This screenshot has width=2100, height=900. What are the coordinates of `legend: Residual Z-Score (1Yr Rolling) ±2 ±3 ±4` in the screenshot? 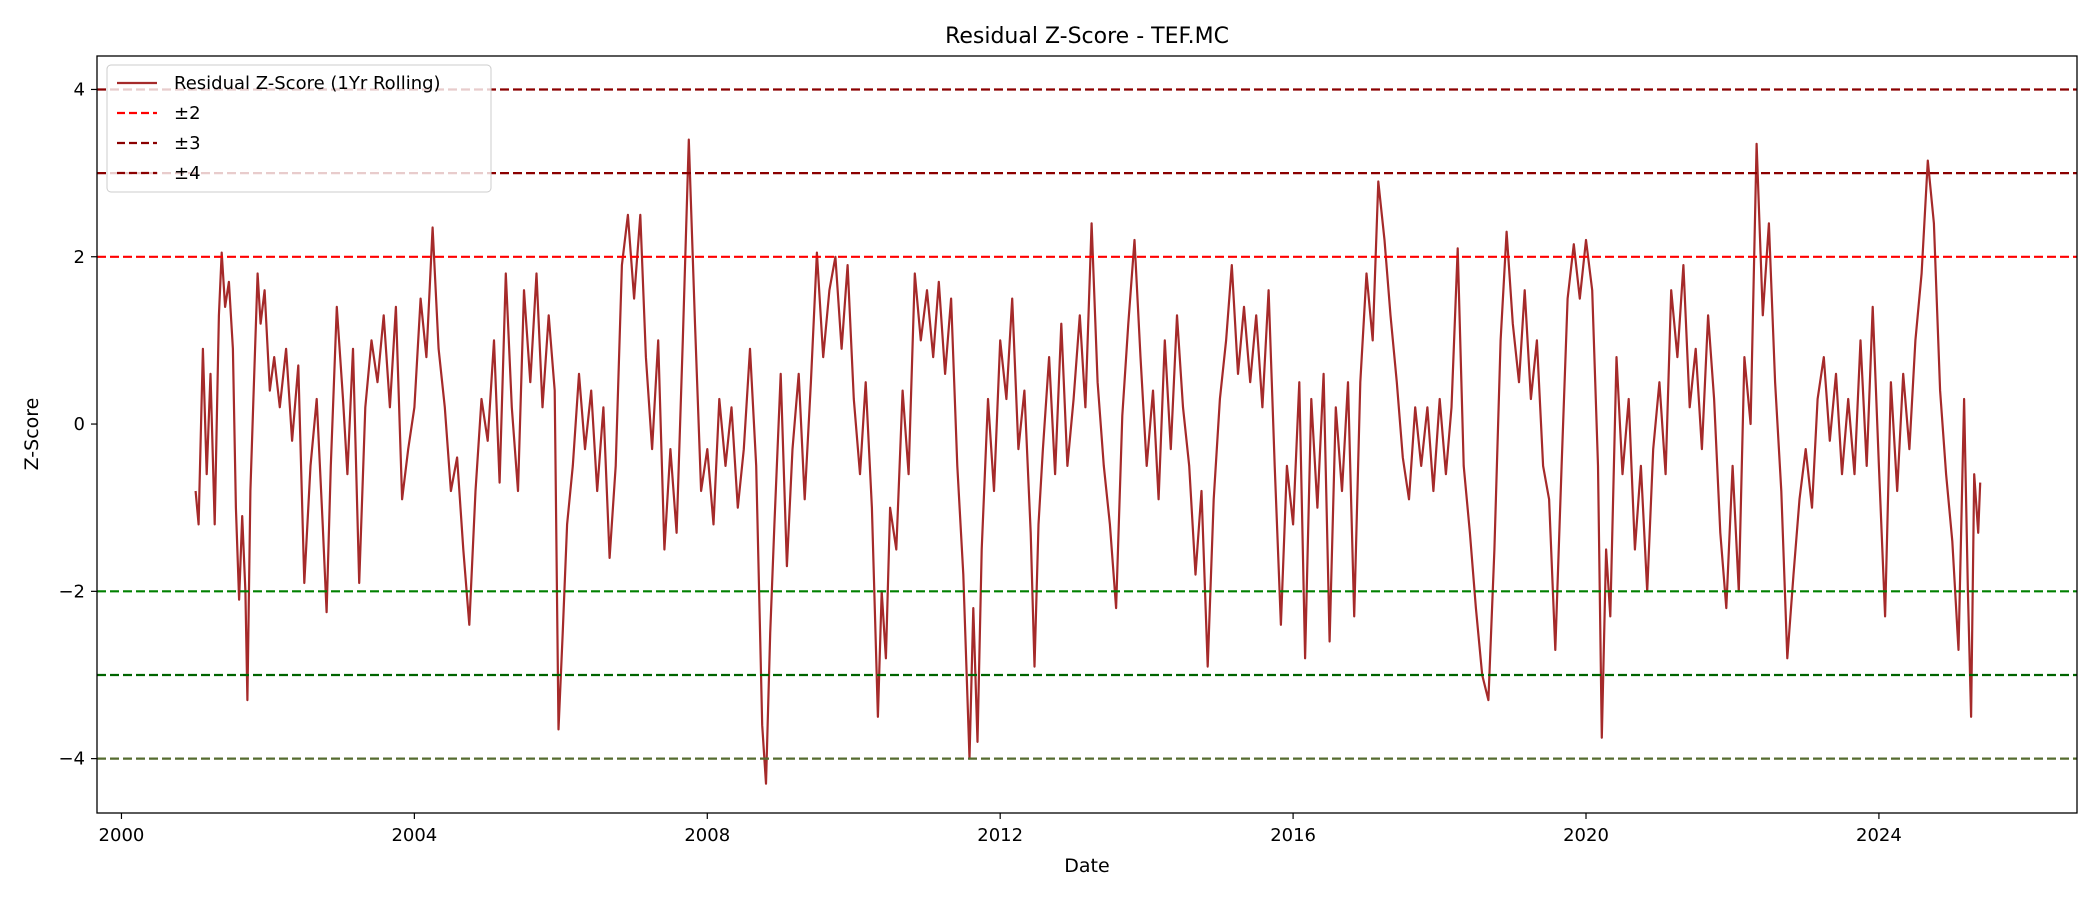 It's located at (299, 128).